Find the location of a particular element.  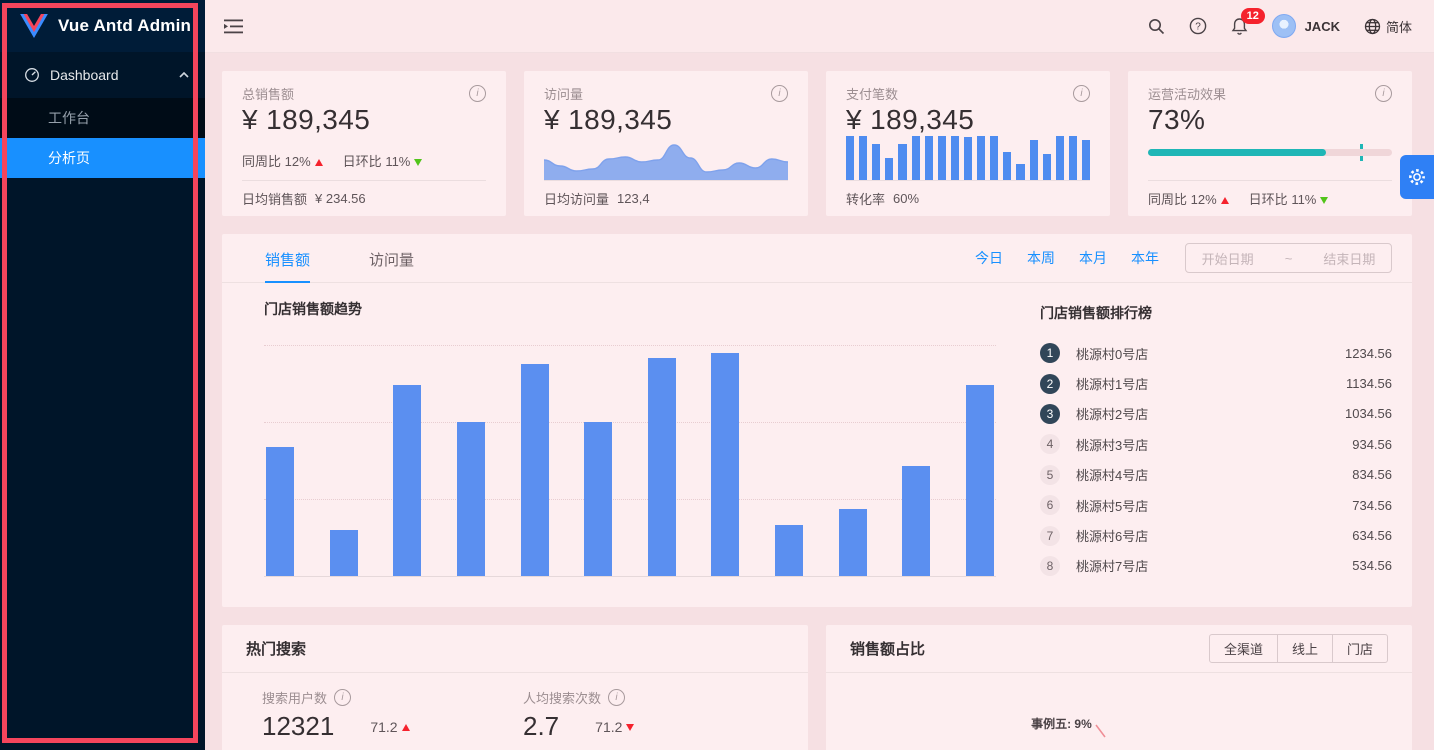

rank-row: 2 桃源村1号店 1134.56 is located at coordinates (1216, 383).